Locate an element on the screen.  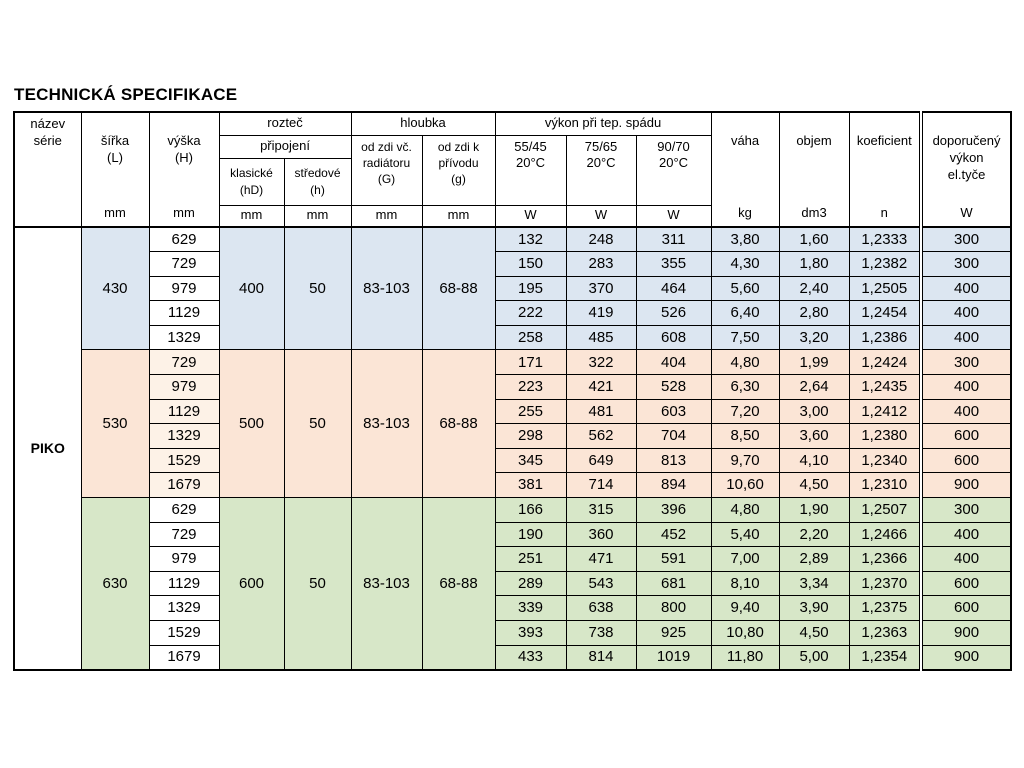
power-7565-cell: 649 is located at coordinates (601, 460).